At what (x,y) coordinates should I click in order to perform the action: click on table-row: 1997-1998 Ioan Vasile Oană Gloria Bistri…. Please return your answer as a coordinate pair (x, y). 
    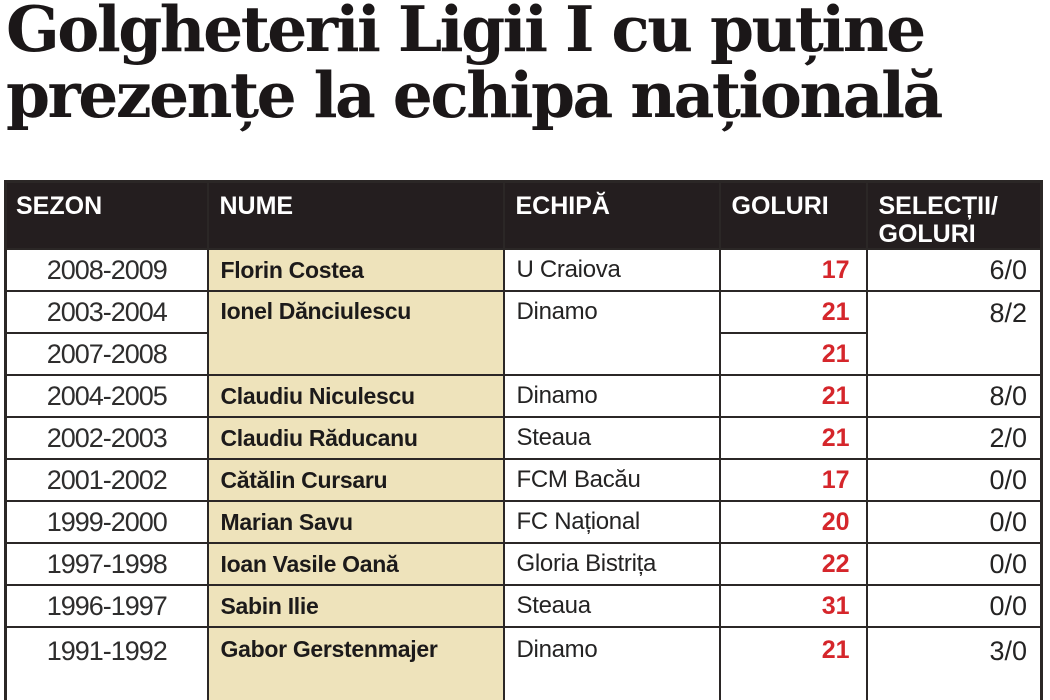
    Looking at the image, I should click on (523, 564).